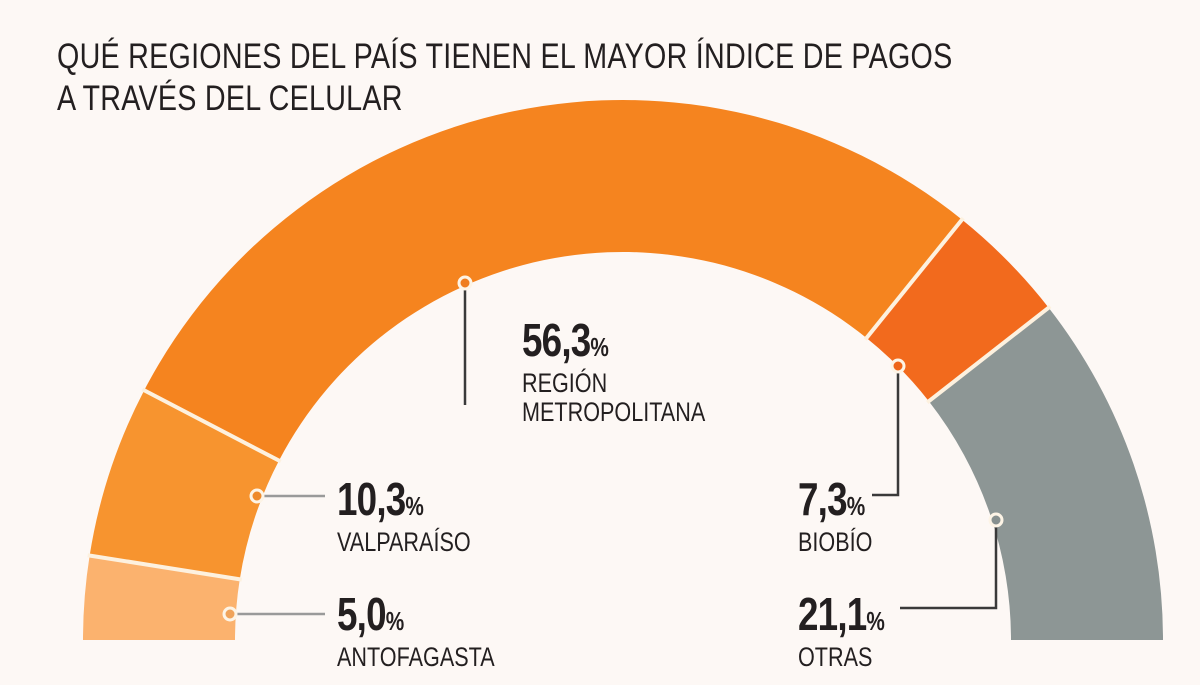 This screenshot has width=1200, height=685. I want to click on label-region-metropolitana: 56,3% REGIÓN METROPOLITANA, so click(614, 372).